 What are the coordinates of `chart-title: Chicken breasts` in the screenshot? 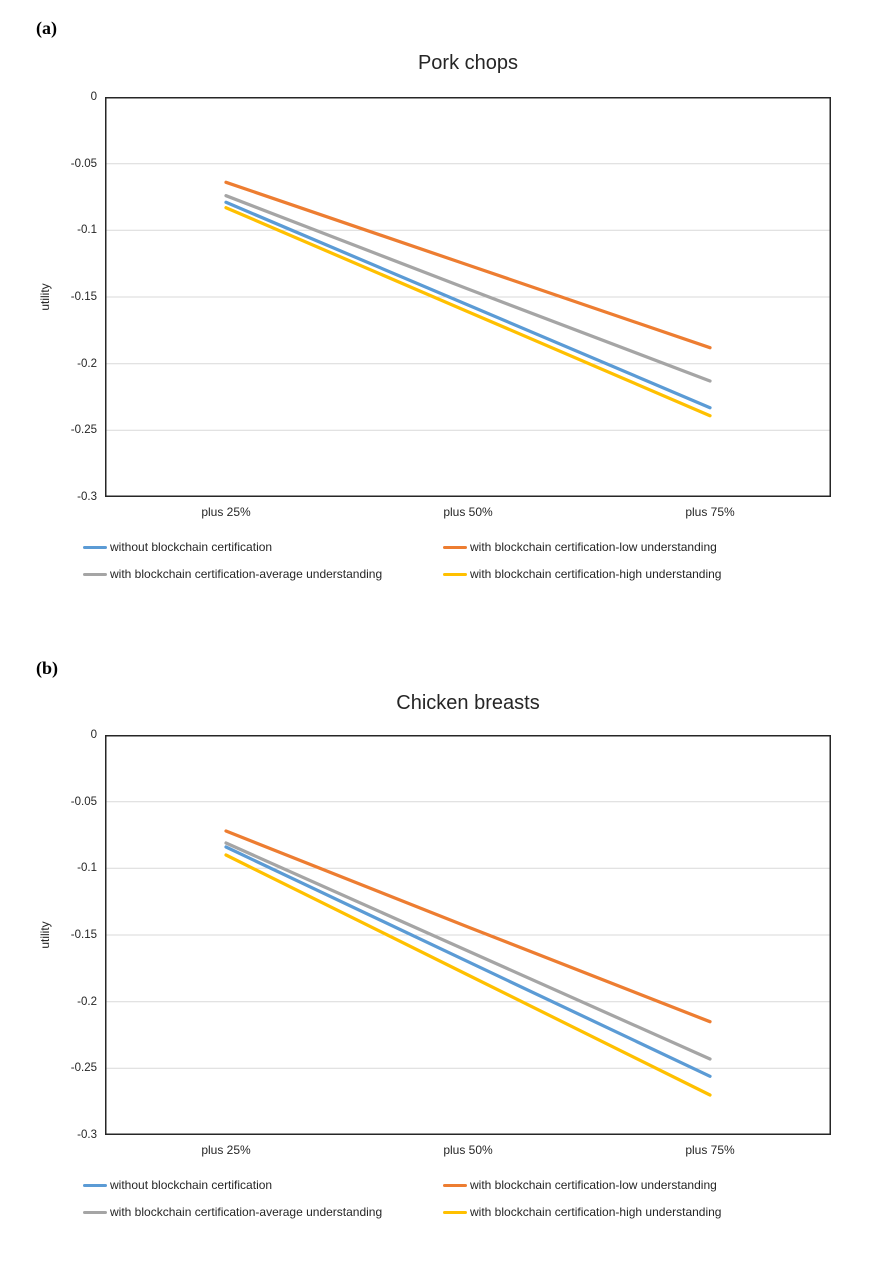 It's located at (468, 703).